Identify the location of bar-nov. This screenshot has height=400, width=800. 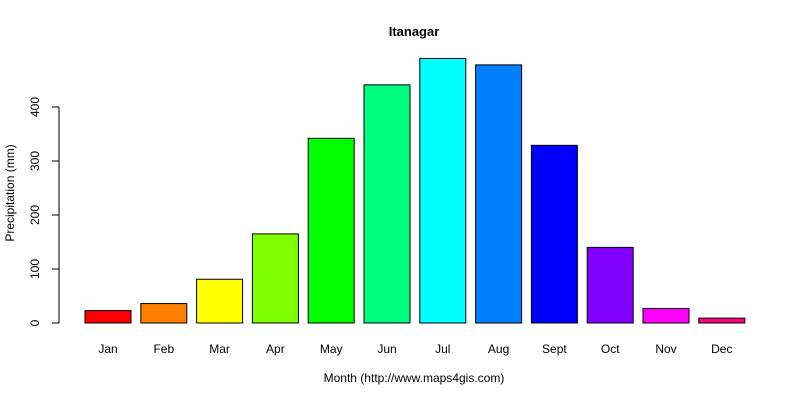
(666, 315).